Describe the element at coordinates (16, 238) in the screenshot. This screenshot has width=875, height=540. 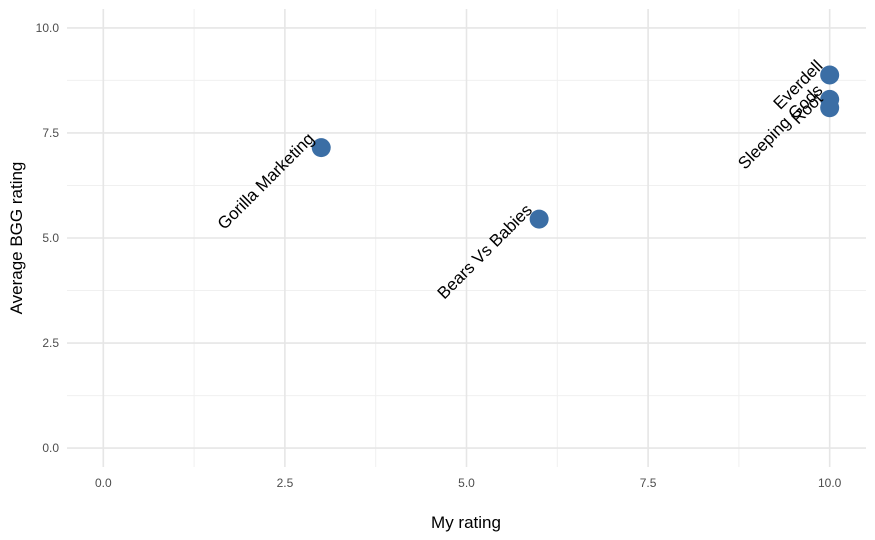
I see `y-axis-title: Average BGG rating` at that location.